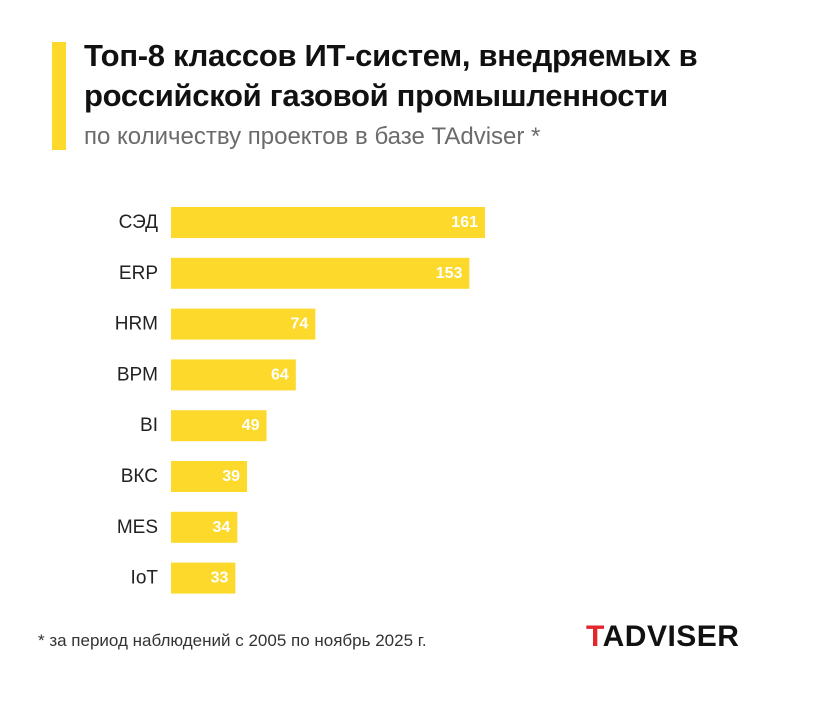 The height and width of the screenshot is (703, 820). I want to click on category-label: MES, so click(137, 527).